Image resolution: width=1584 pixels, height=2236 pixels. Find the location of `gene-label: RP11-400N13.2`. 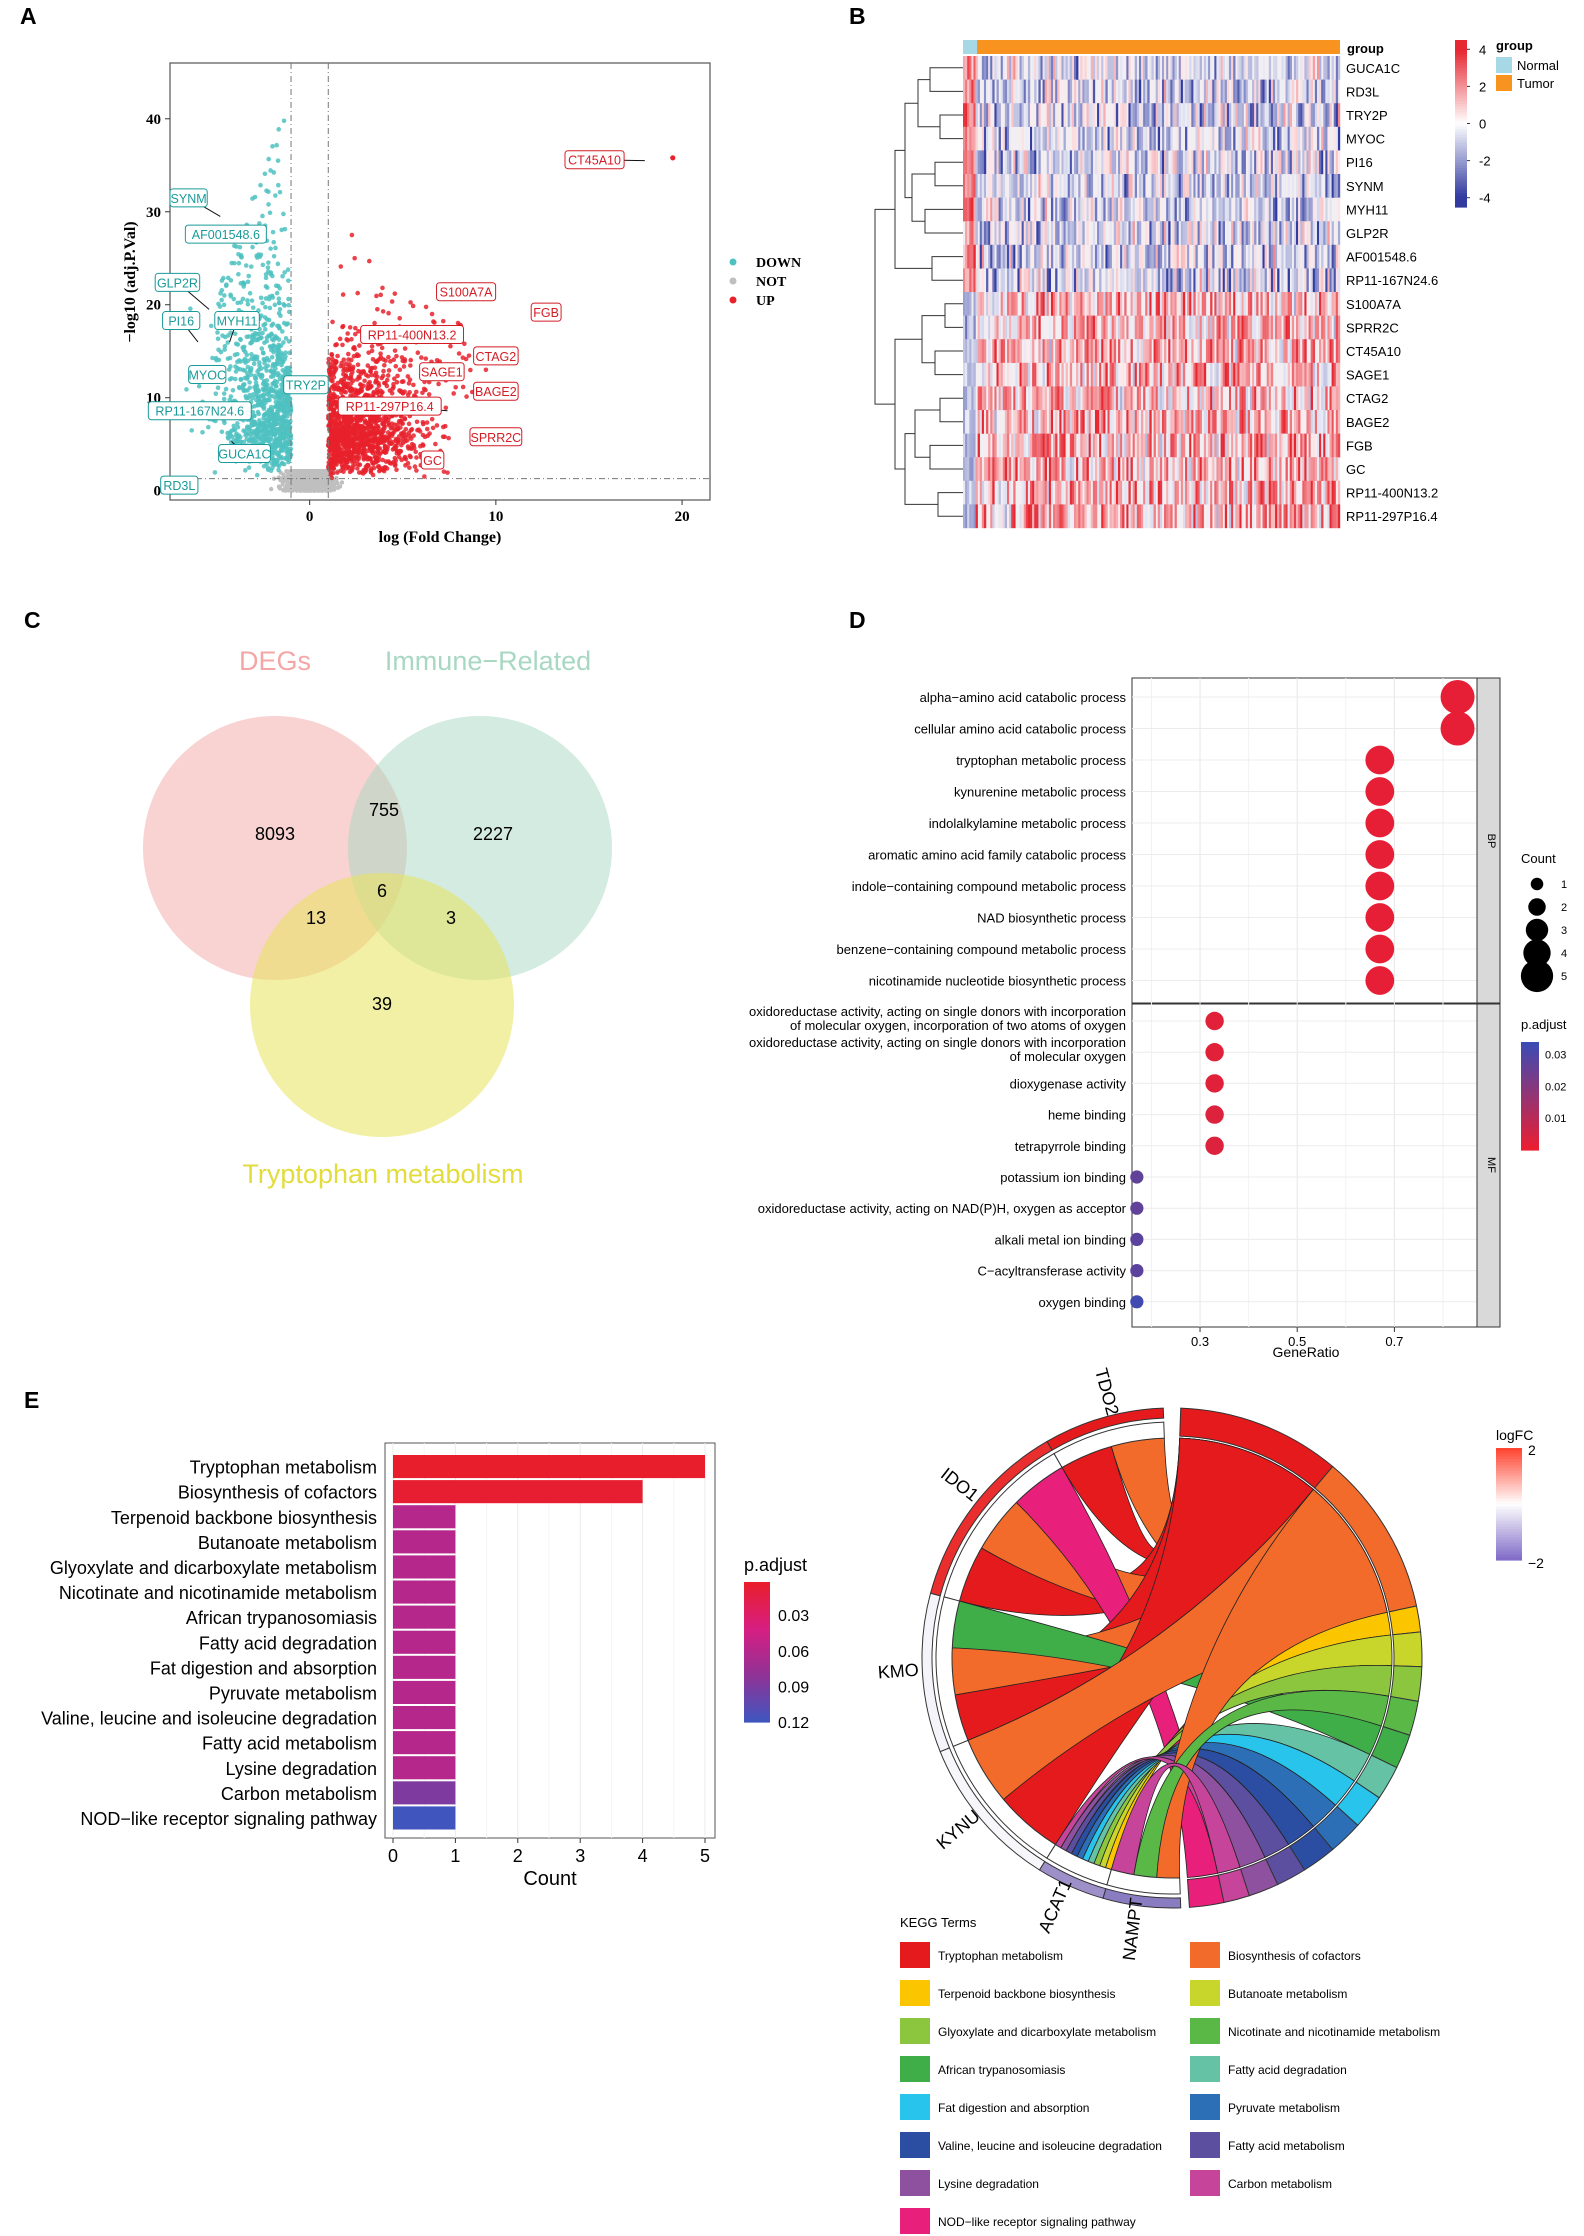

gene-label: RP11-400N13.2 is located at coordinates (412, 335).